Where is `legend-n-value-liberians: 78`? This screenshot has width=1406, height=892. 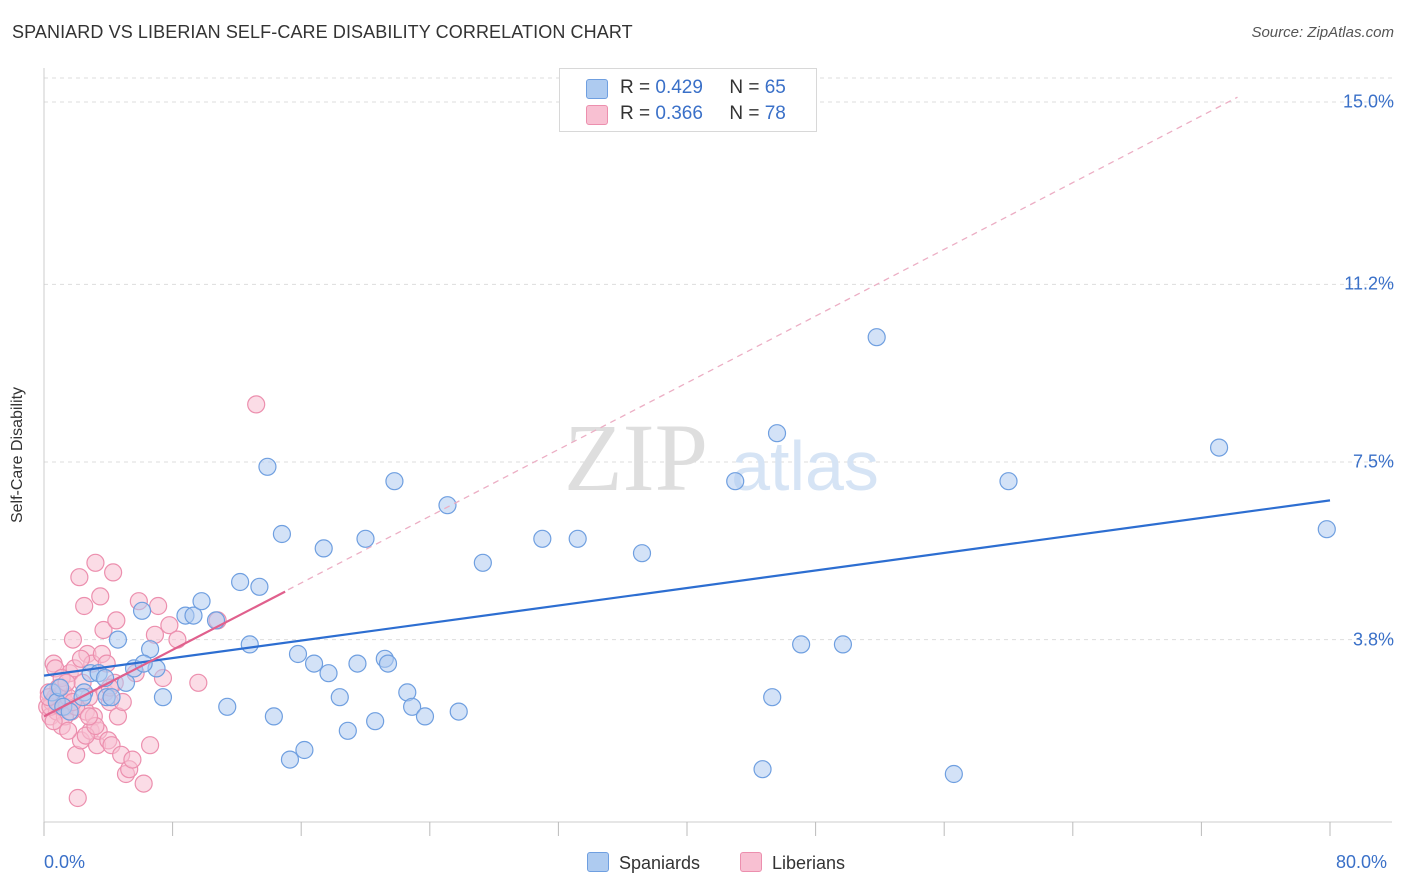 legend-n-value-liberians: 78 is located at coordinates (775, 113).